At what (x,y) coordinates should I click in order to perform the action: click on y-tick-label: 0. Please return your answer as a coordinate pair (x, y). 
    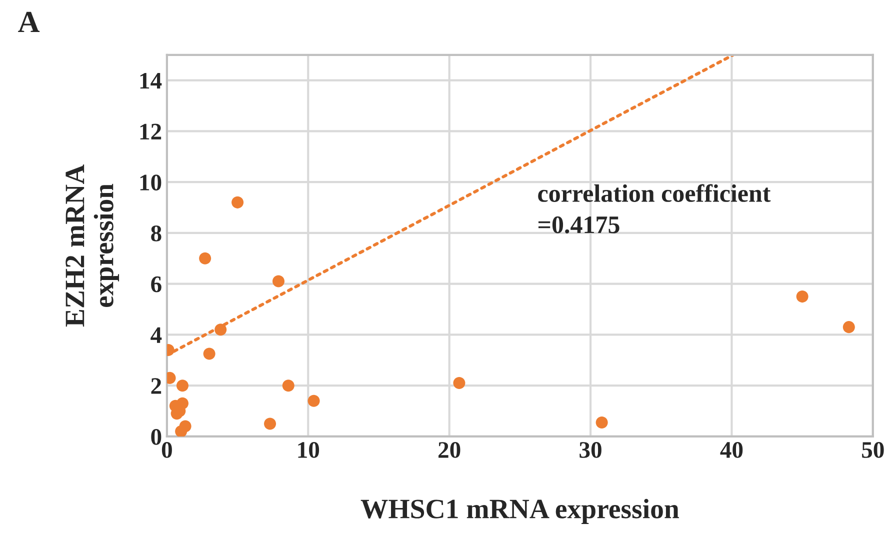
    Looking at the image, I should click on (156, 436).